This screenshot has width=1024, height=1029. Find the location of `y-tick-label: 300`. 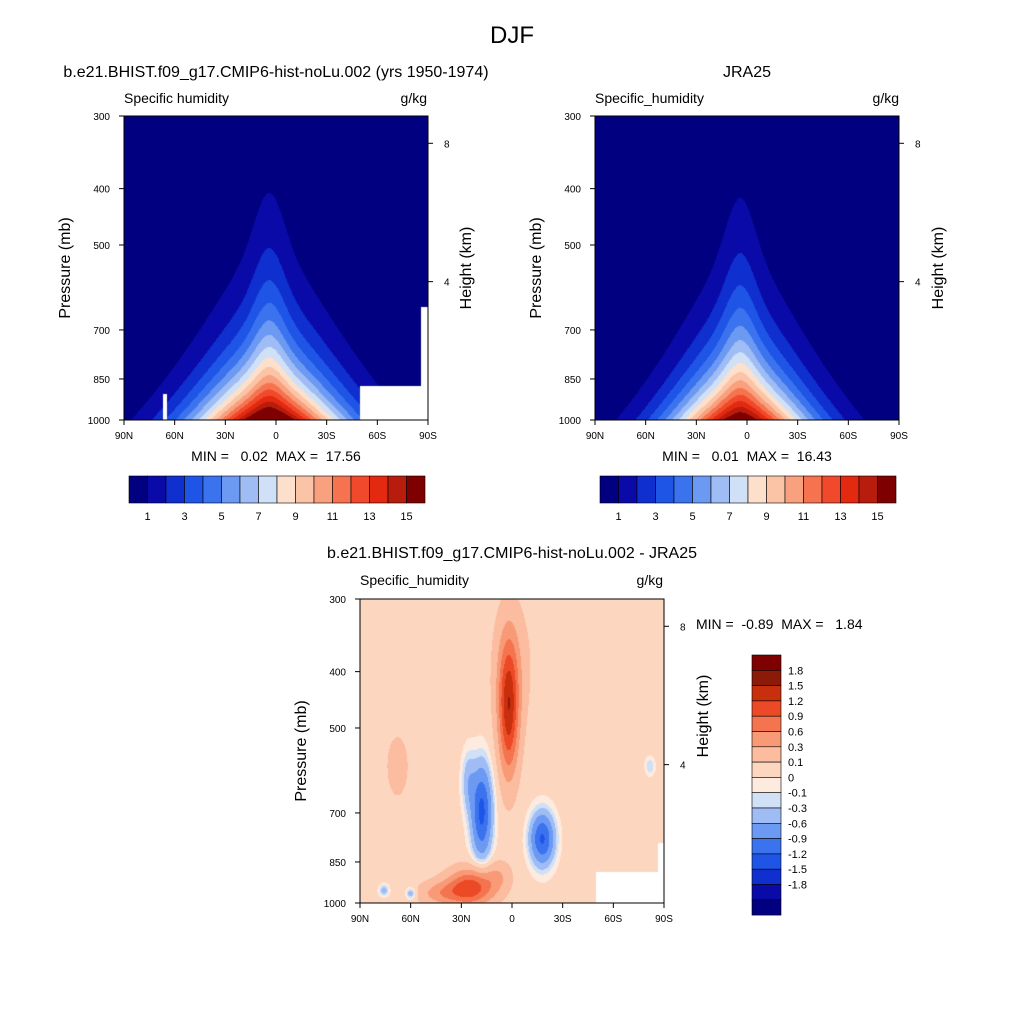

y-tick-label: 300 is located at coordinates (337, 600).